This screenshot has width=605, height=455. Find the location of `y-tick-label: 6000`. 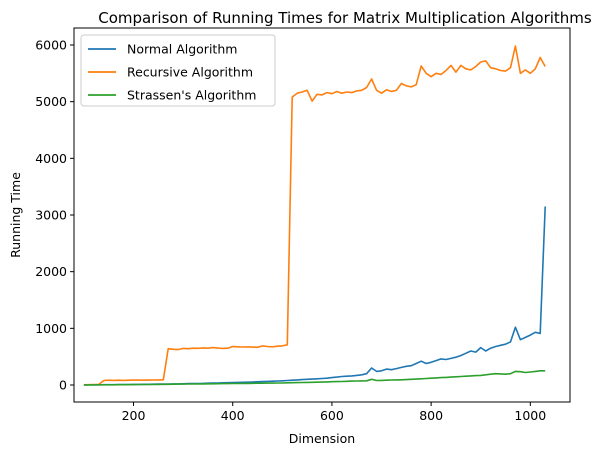

y-tick-label: 6000 is located at coordinates (51, 45).